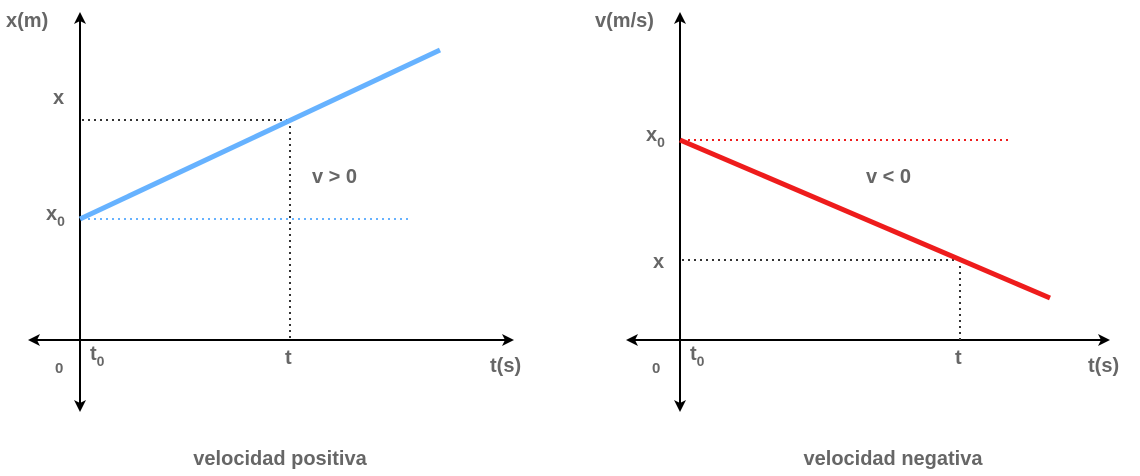  Describe the element at coordinates (658, 262) in the screenshot. I see `right-x-label: x` at that location.